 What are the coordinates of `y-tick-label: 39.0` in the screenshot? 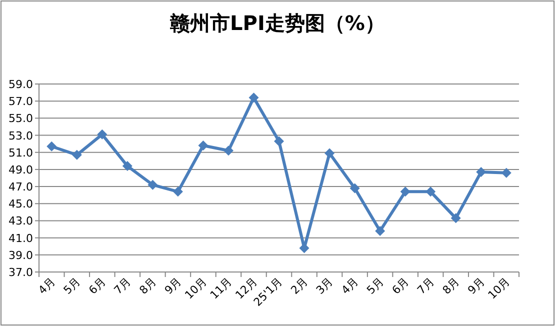 It's located at (20, 255).